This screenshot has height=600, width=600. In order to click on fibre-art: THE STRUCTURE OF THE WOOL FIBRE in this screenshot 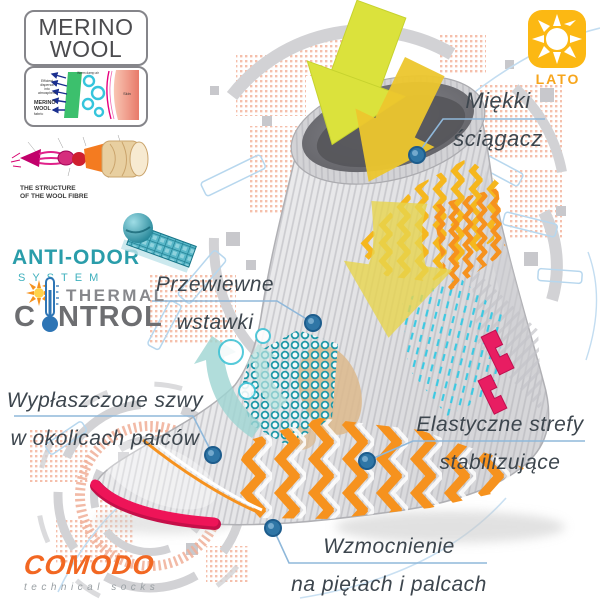, I will do `click(79, 167)`.